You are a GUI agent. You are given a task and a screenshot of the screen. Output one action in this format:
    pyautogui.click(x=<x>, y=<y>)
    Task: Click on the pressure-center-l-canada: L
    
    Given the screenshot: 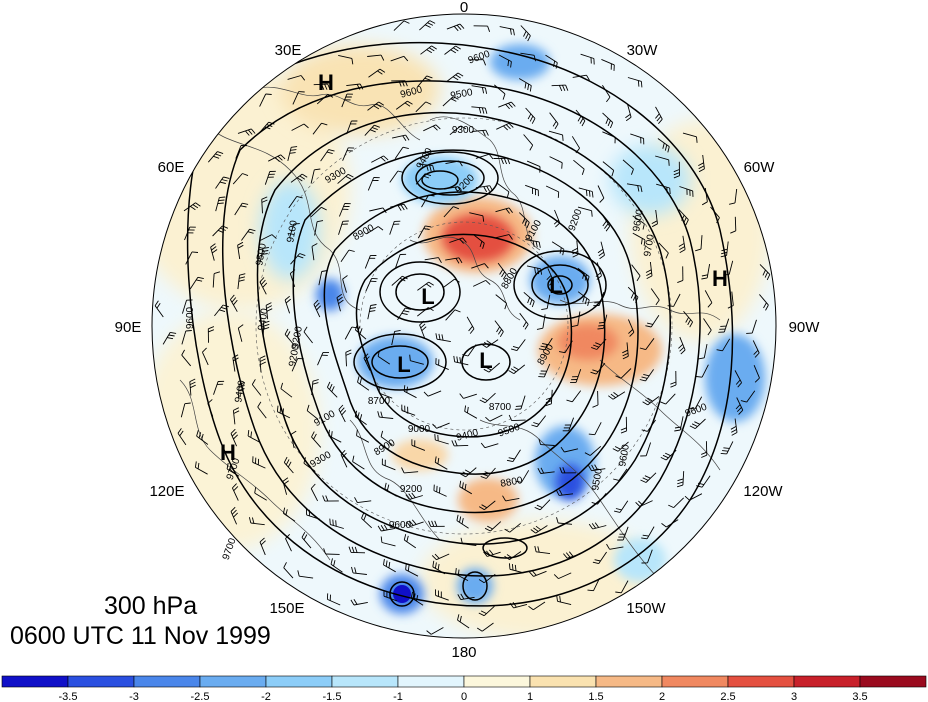 What is the action you would take?
    pyautogui.click(x=555, y=285)
    